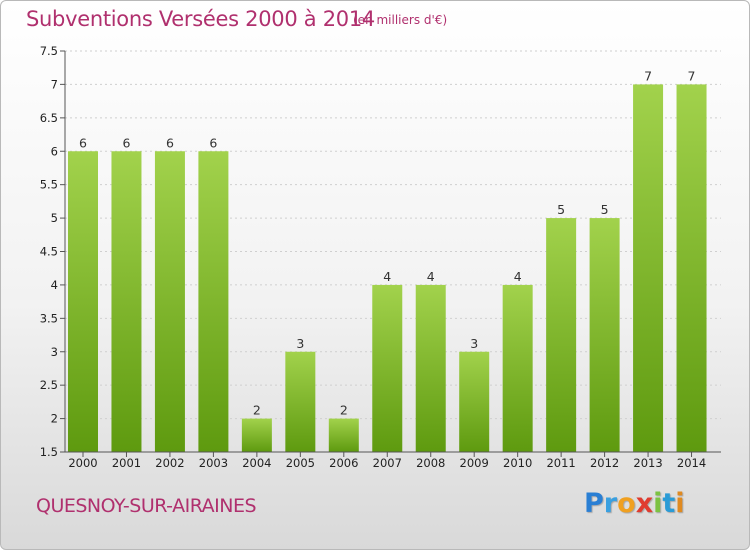  What do you see at coordinates (343, 463) in the screenshot?
I see `x-tick-label: 2006` at bounding box center [343, 463].